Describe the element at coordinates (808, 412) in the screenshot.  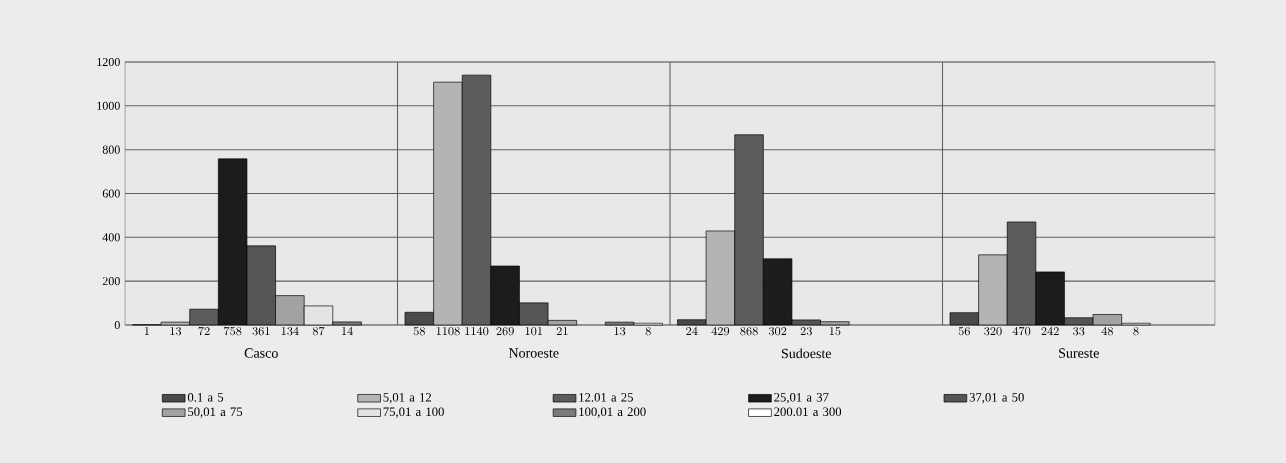
I see `legend-label: 200.01 a 300` at that location.